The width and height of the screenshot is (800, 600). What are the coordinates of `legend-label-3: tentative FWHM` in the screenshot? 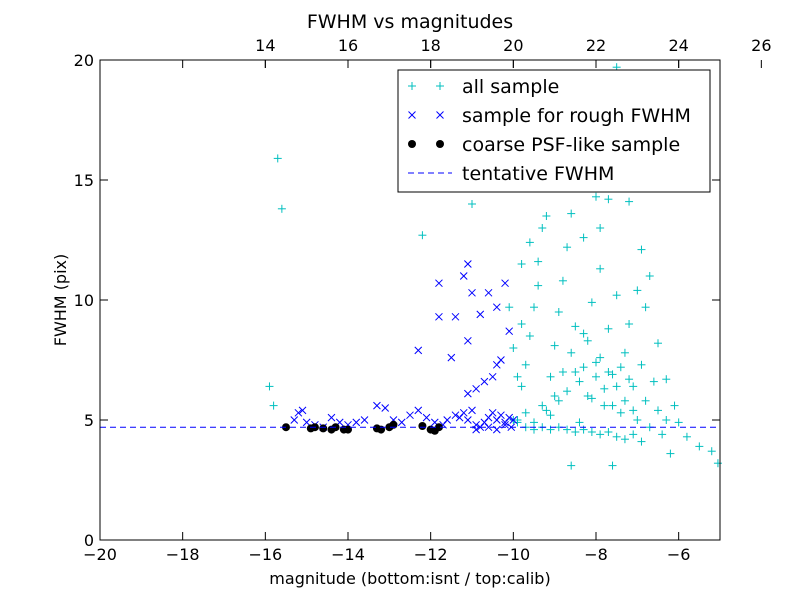 It's located at (538, 174).